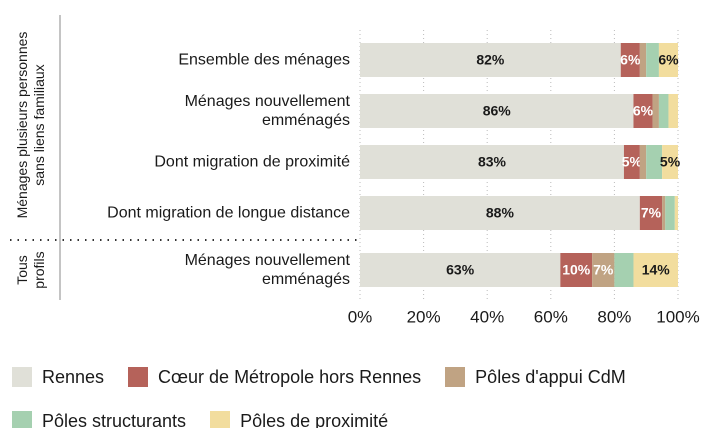 This screenshot has width=711, height=428. I want to click on value-label: 88%, so click(500, 213).